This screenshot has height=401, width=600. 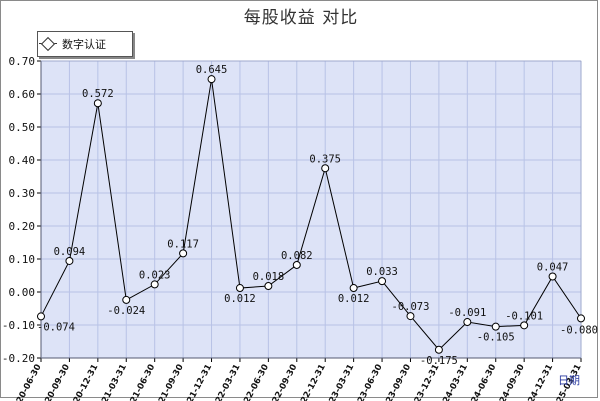 What do you see at coordinates (579, 330) in the screenshot?
I see `data-label: -0.080` at bounding box center [579, 330].